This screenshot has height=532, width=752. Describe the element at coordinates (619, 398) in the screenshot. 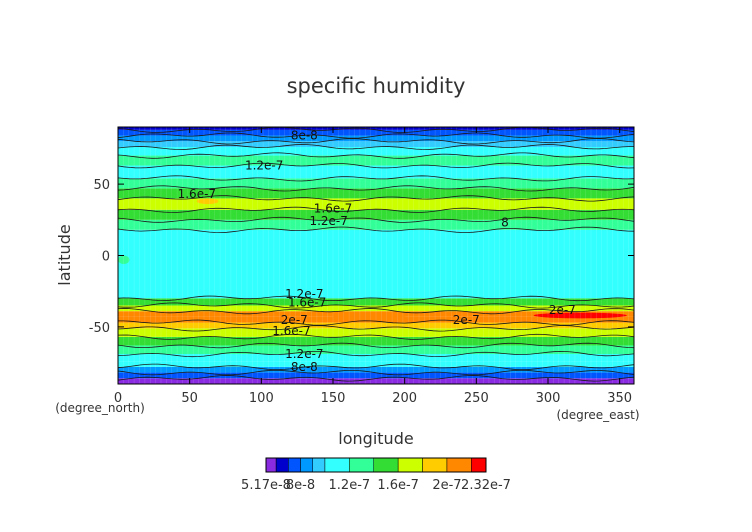

I see `x-tick-label: 350` at that location.